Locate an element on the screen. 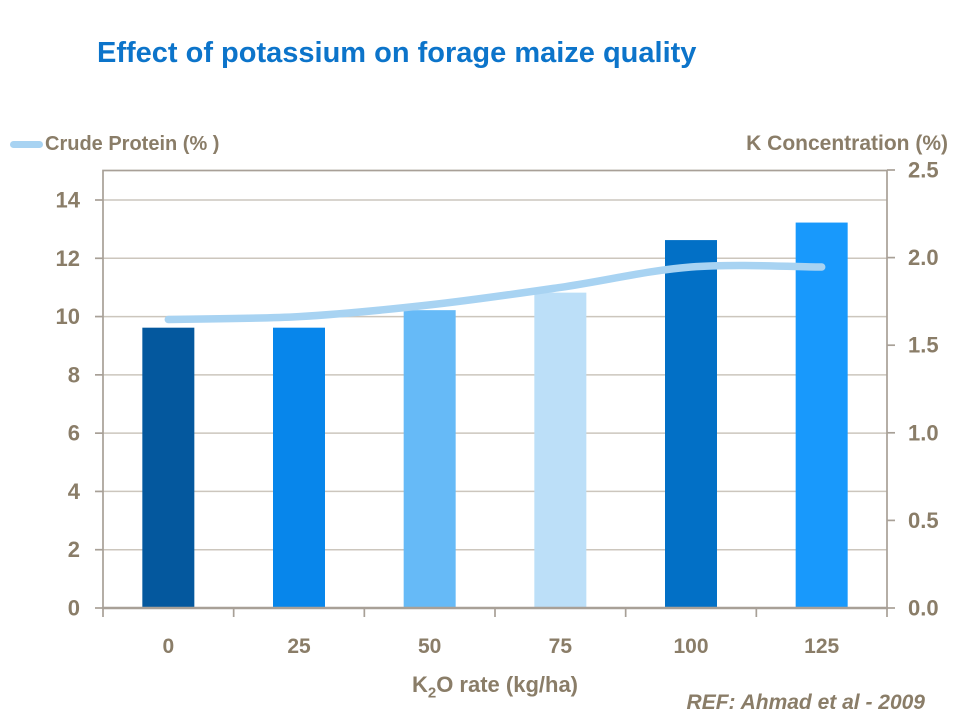 This screenshot has height=720, width=960. x-axis-tick-label: 125 is located at coordinates (821, 646).